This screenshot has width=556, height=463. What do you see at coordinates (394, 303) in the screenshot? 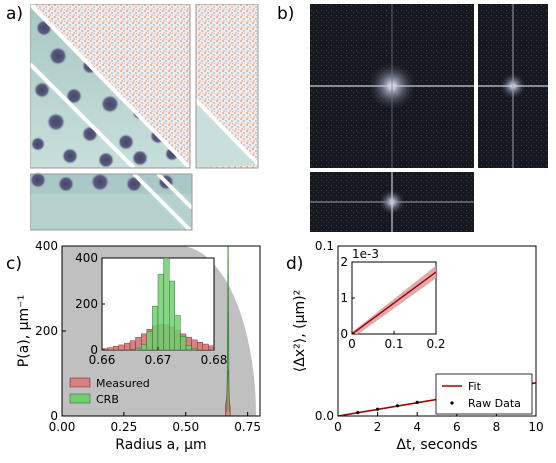
I see `inset-fit-line` at bounding box center [394, 303].